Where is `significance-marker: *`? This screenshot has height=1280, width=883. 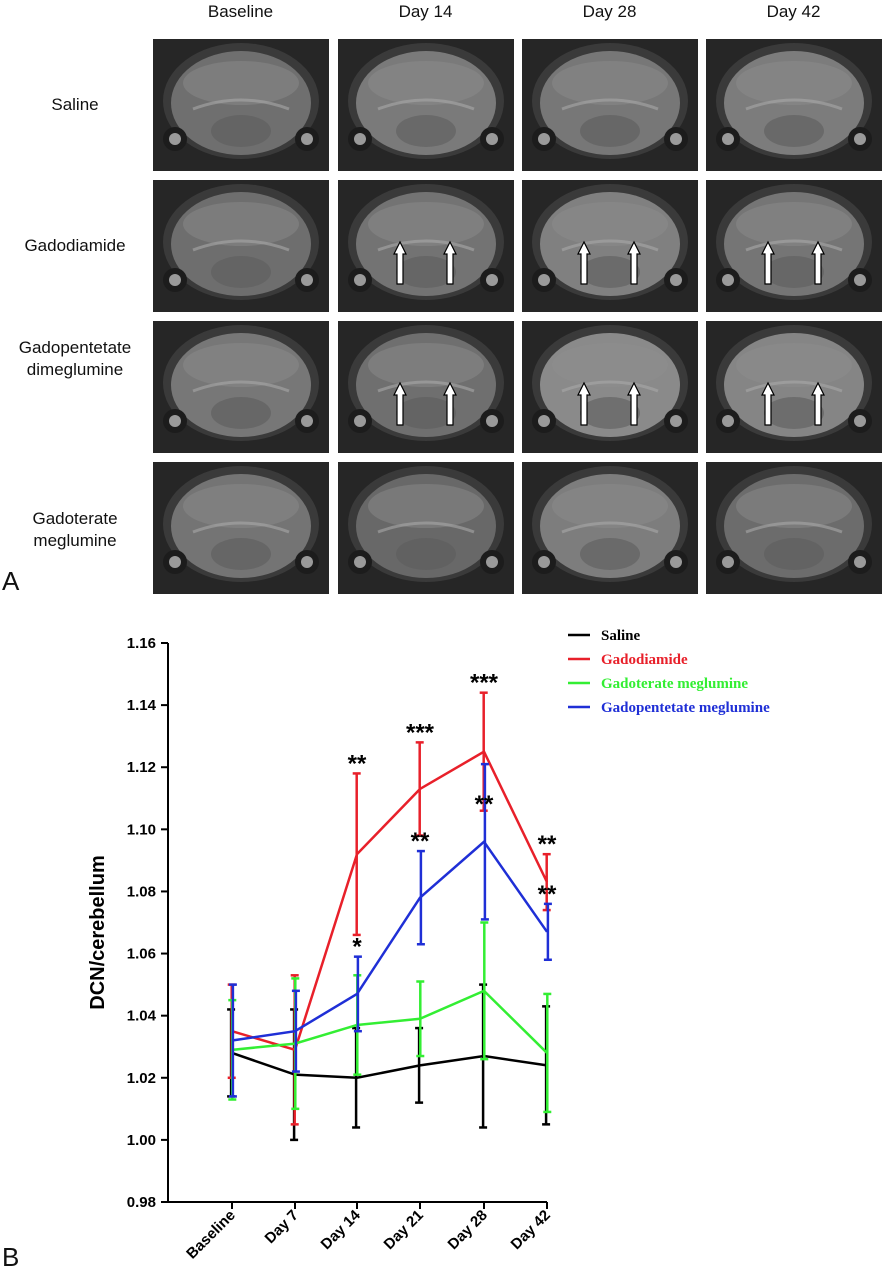
significance-marker: * is located at coordinates (357, 947).